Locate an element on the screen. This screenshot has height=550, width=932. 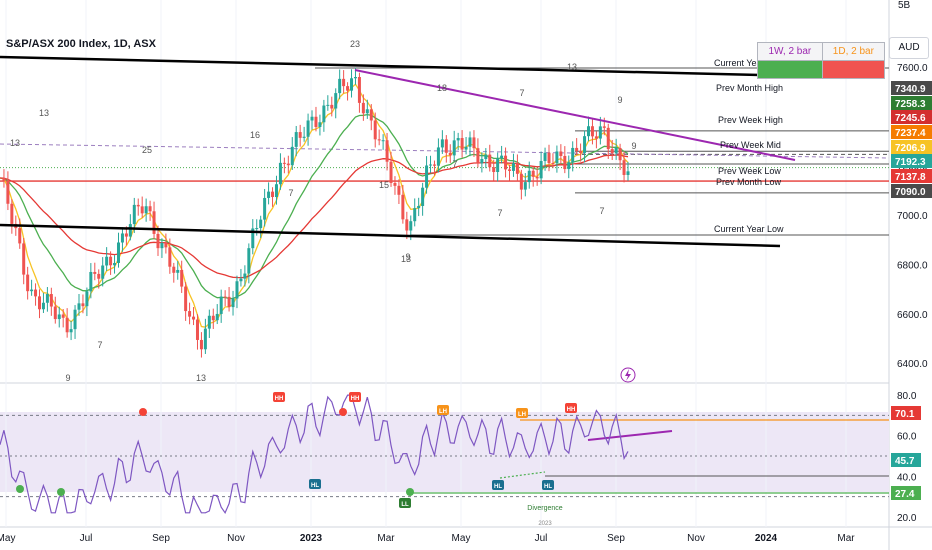
rsi-level-text: 45.7 is located at coordinates (905, 461).